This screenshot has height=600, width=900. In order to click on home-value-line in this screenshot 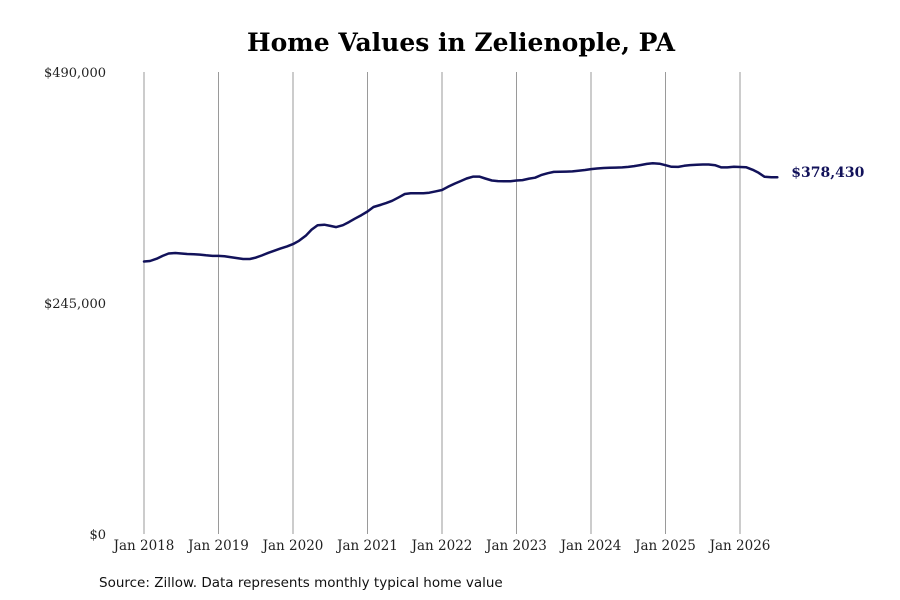, I will do `click(460, 212)`.